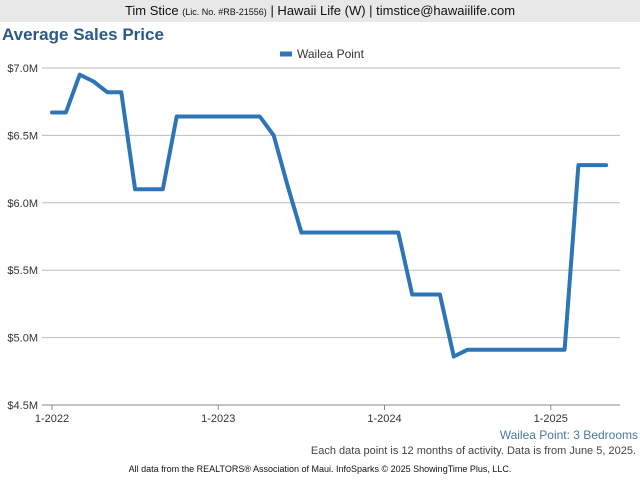 Image resolution: width=640 pixels, height=480 pixels. I want to click on agent-name: Tim Stice, so click(151, 10).